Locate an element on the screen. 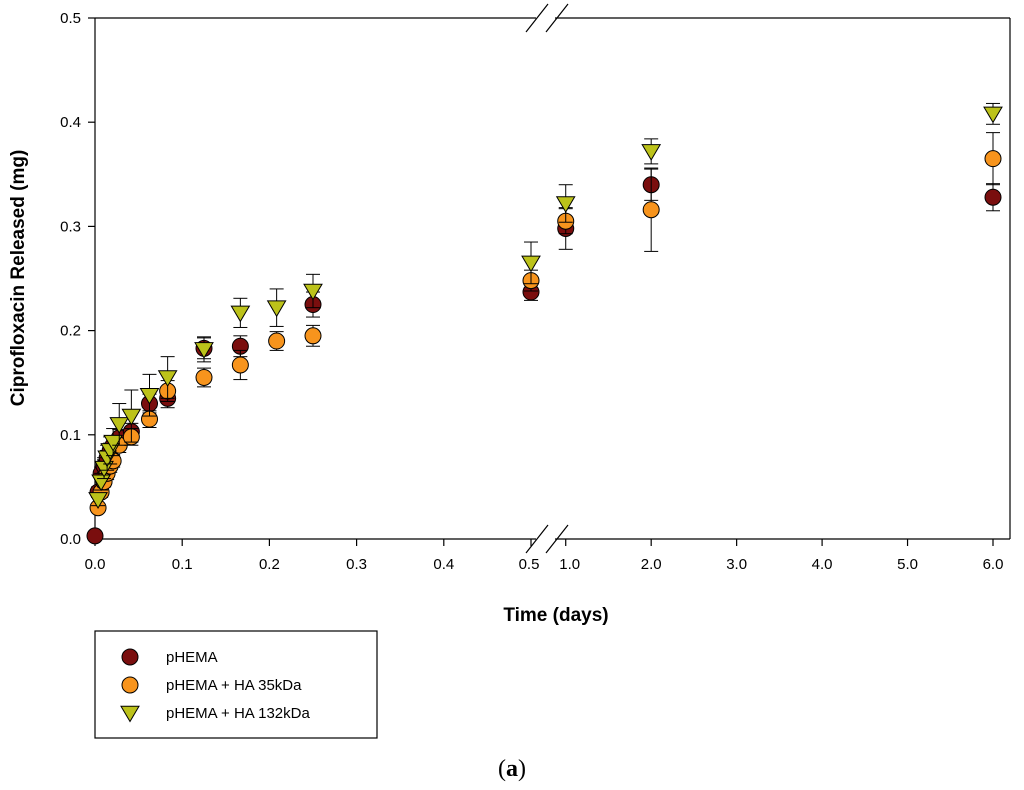  legend-label: pHEMA + HA 132kDa is located at coordinates (238, 713).